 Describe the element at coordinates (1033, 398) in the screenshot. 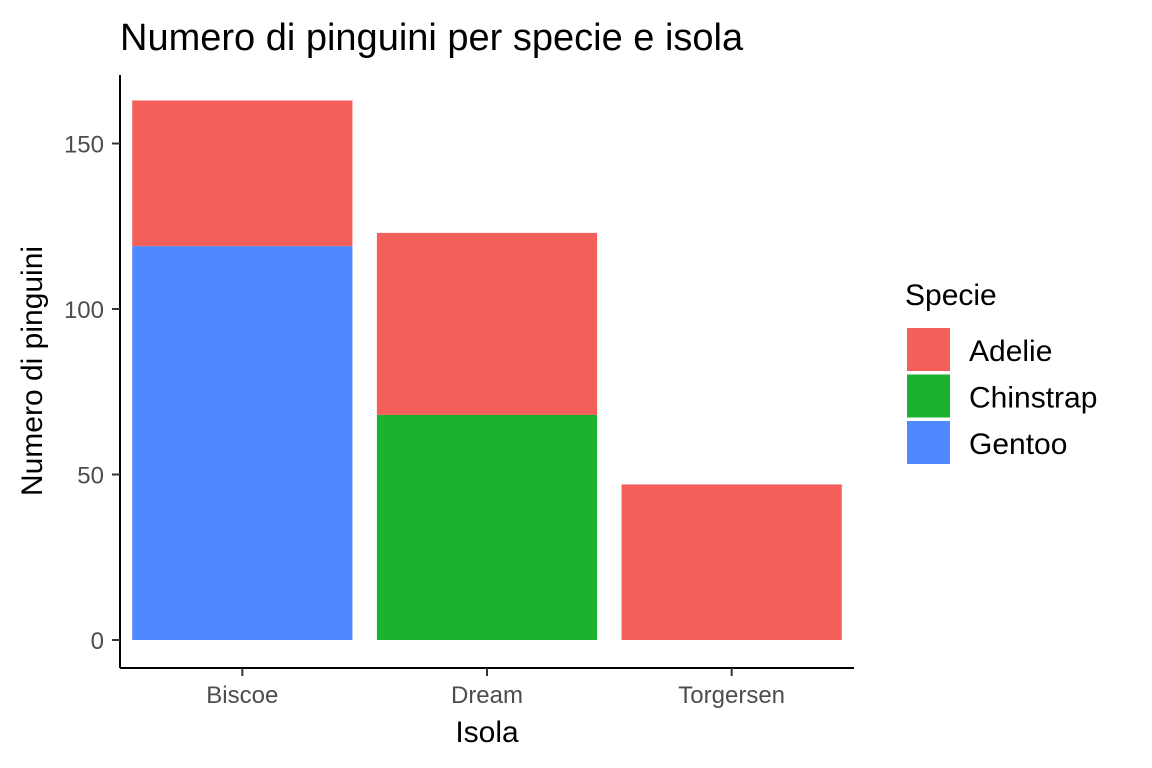

I see `legend-label-chinstrap: Chinstrap` at that location.